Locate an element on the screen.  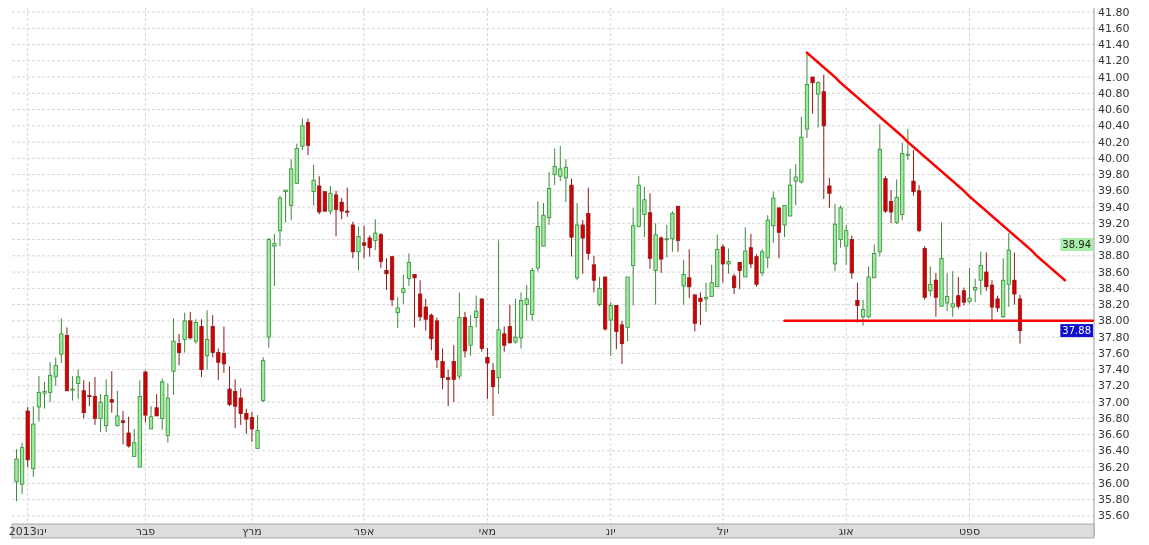
y-tick-label: 37.00 is located at coordinates (1114, 402).